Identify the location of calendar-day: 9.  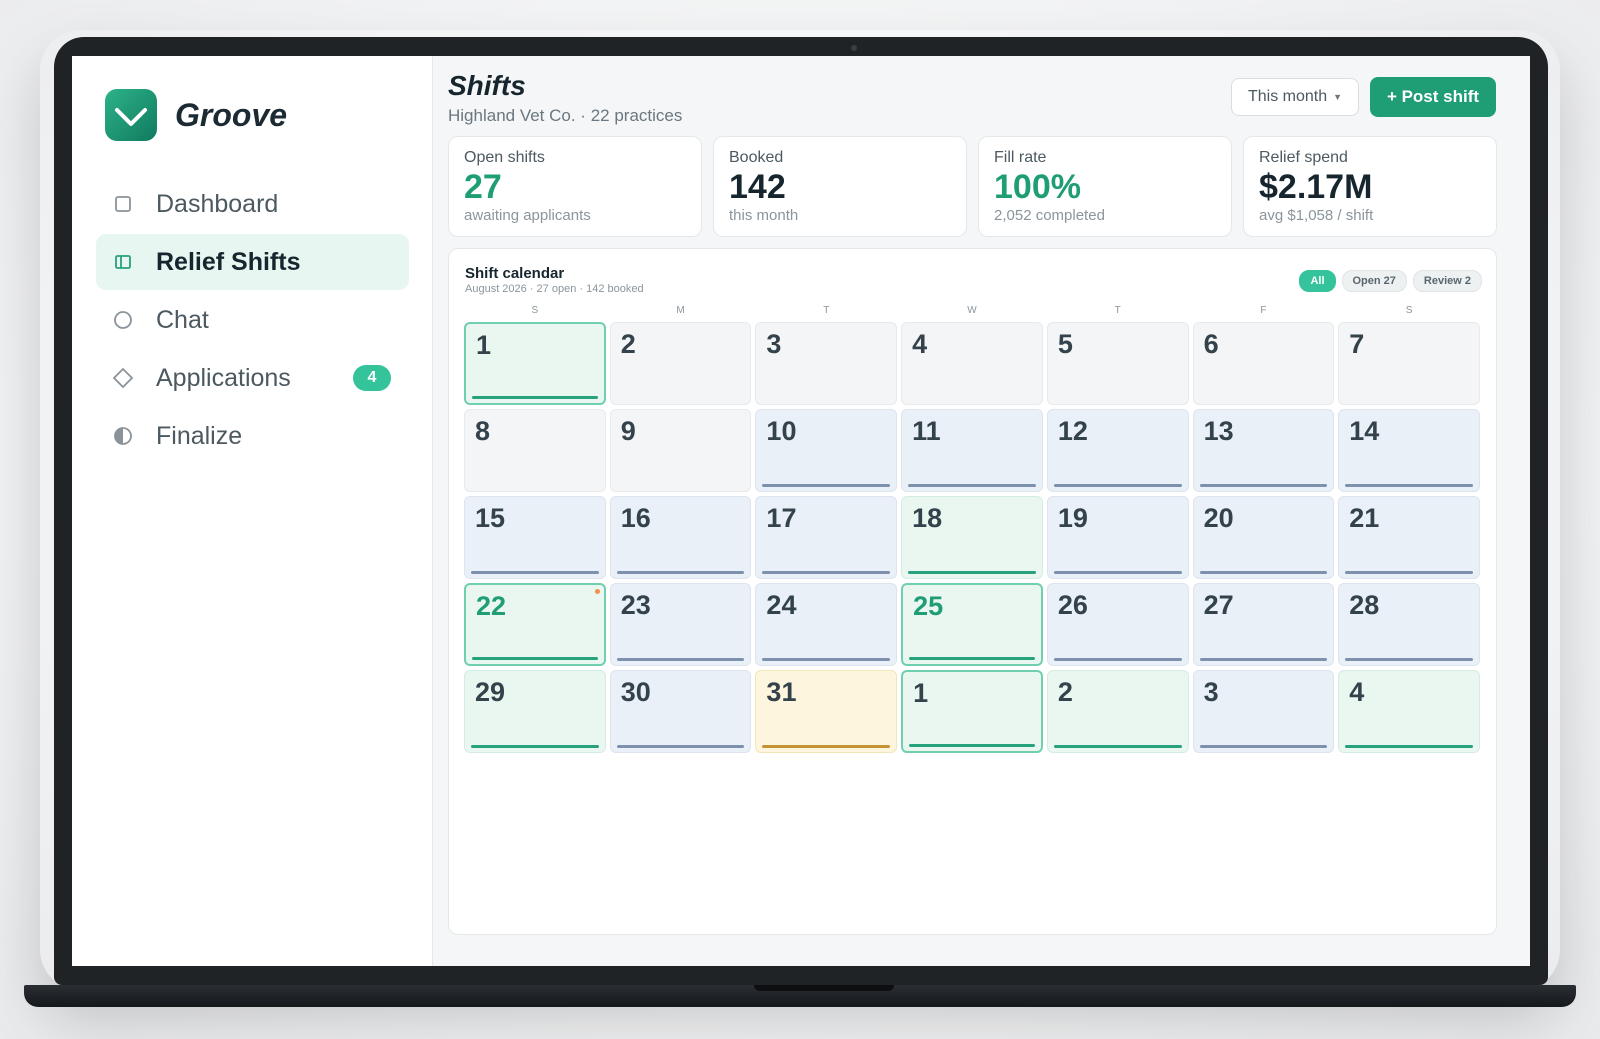
(680, 450).